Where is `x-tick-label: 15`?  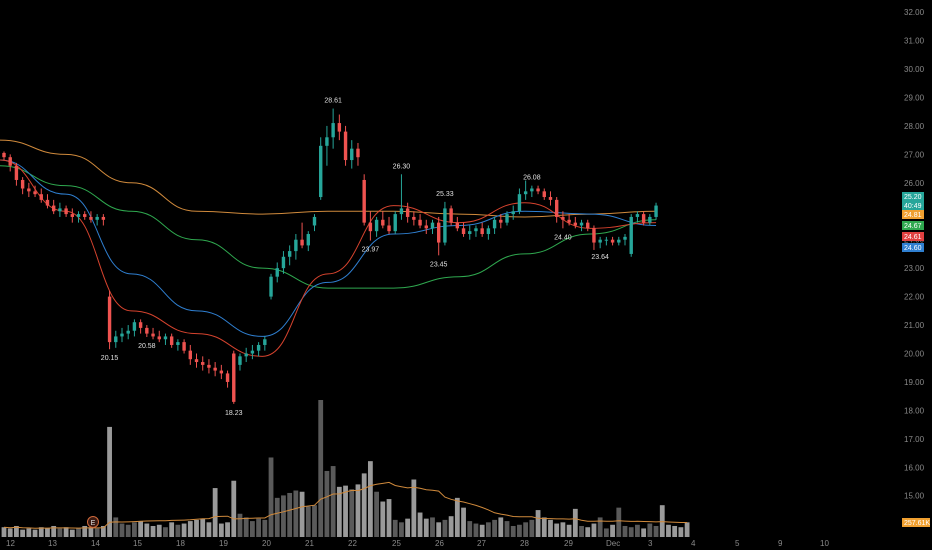 x-tick-label: 15 is located at coordinates (137, 543).